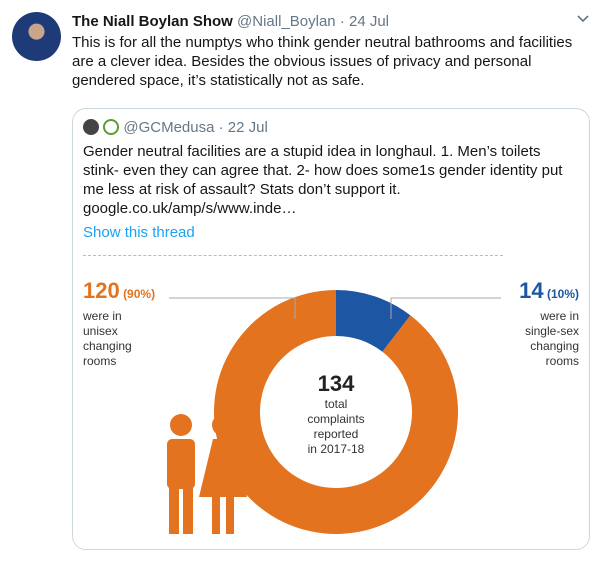 Image resolution: width=600 pixels, height=564 pixels. I want to click on avatar, so click(36, 36).